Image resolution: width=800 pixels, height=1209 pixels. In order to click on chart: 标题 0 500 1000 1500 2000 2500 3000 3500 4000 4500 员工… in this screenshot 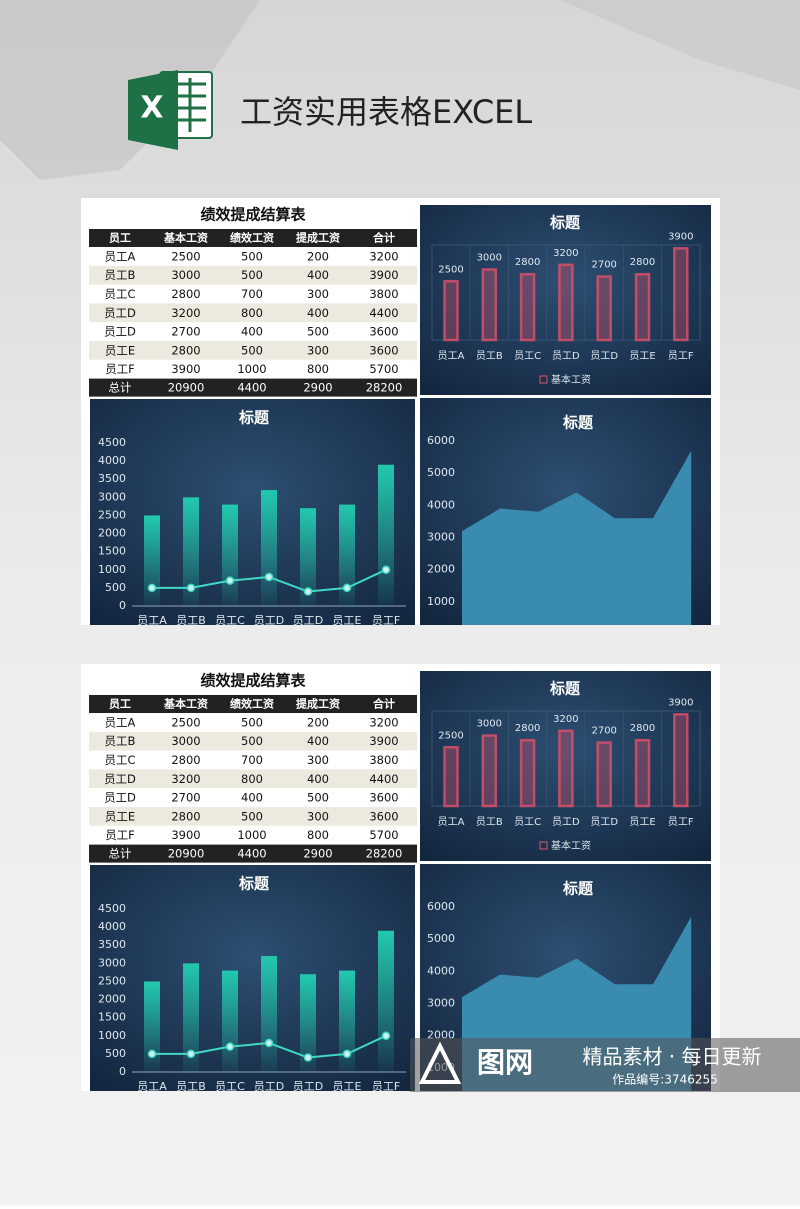, I will do `click(252, 513)`.